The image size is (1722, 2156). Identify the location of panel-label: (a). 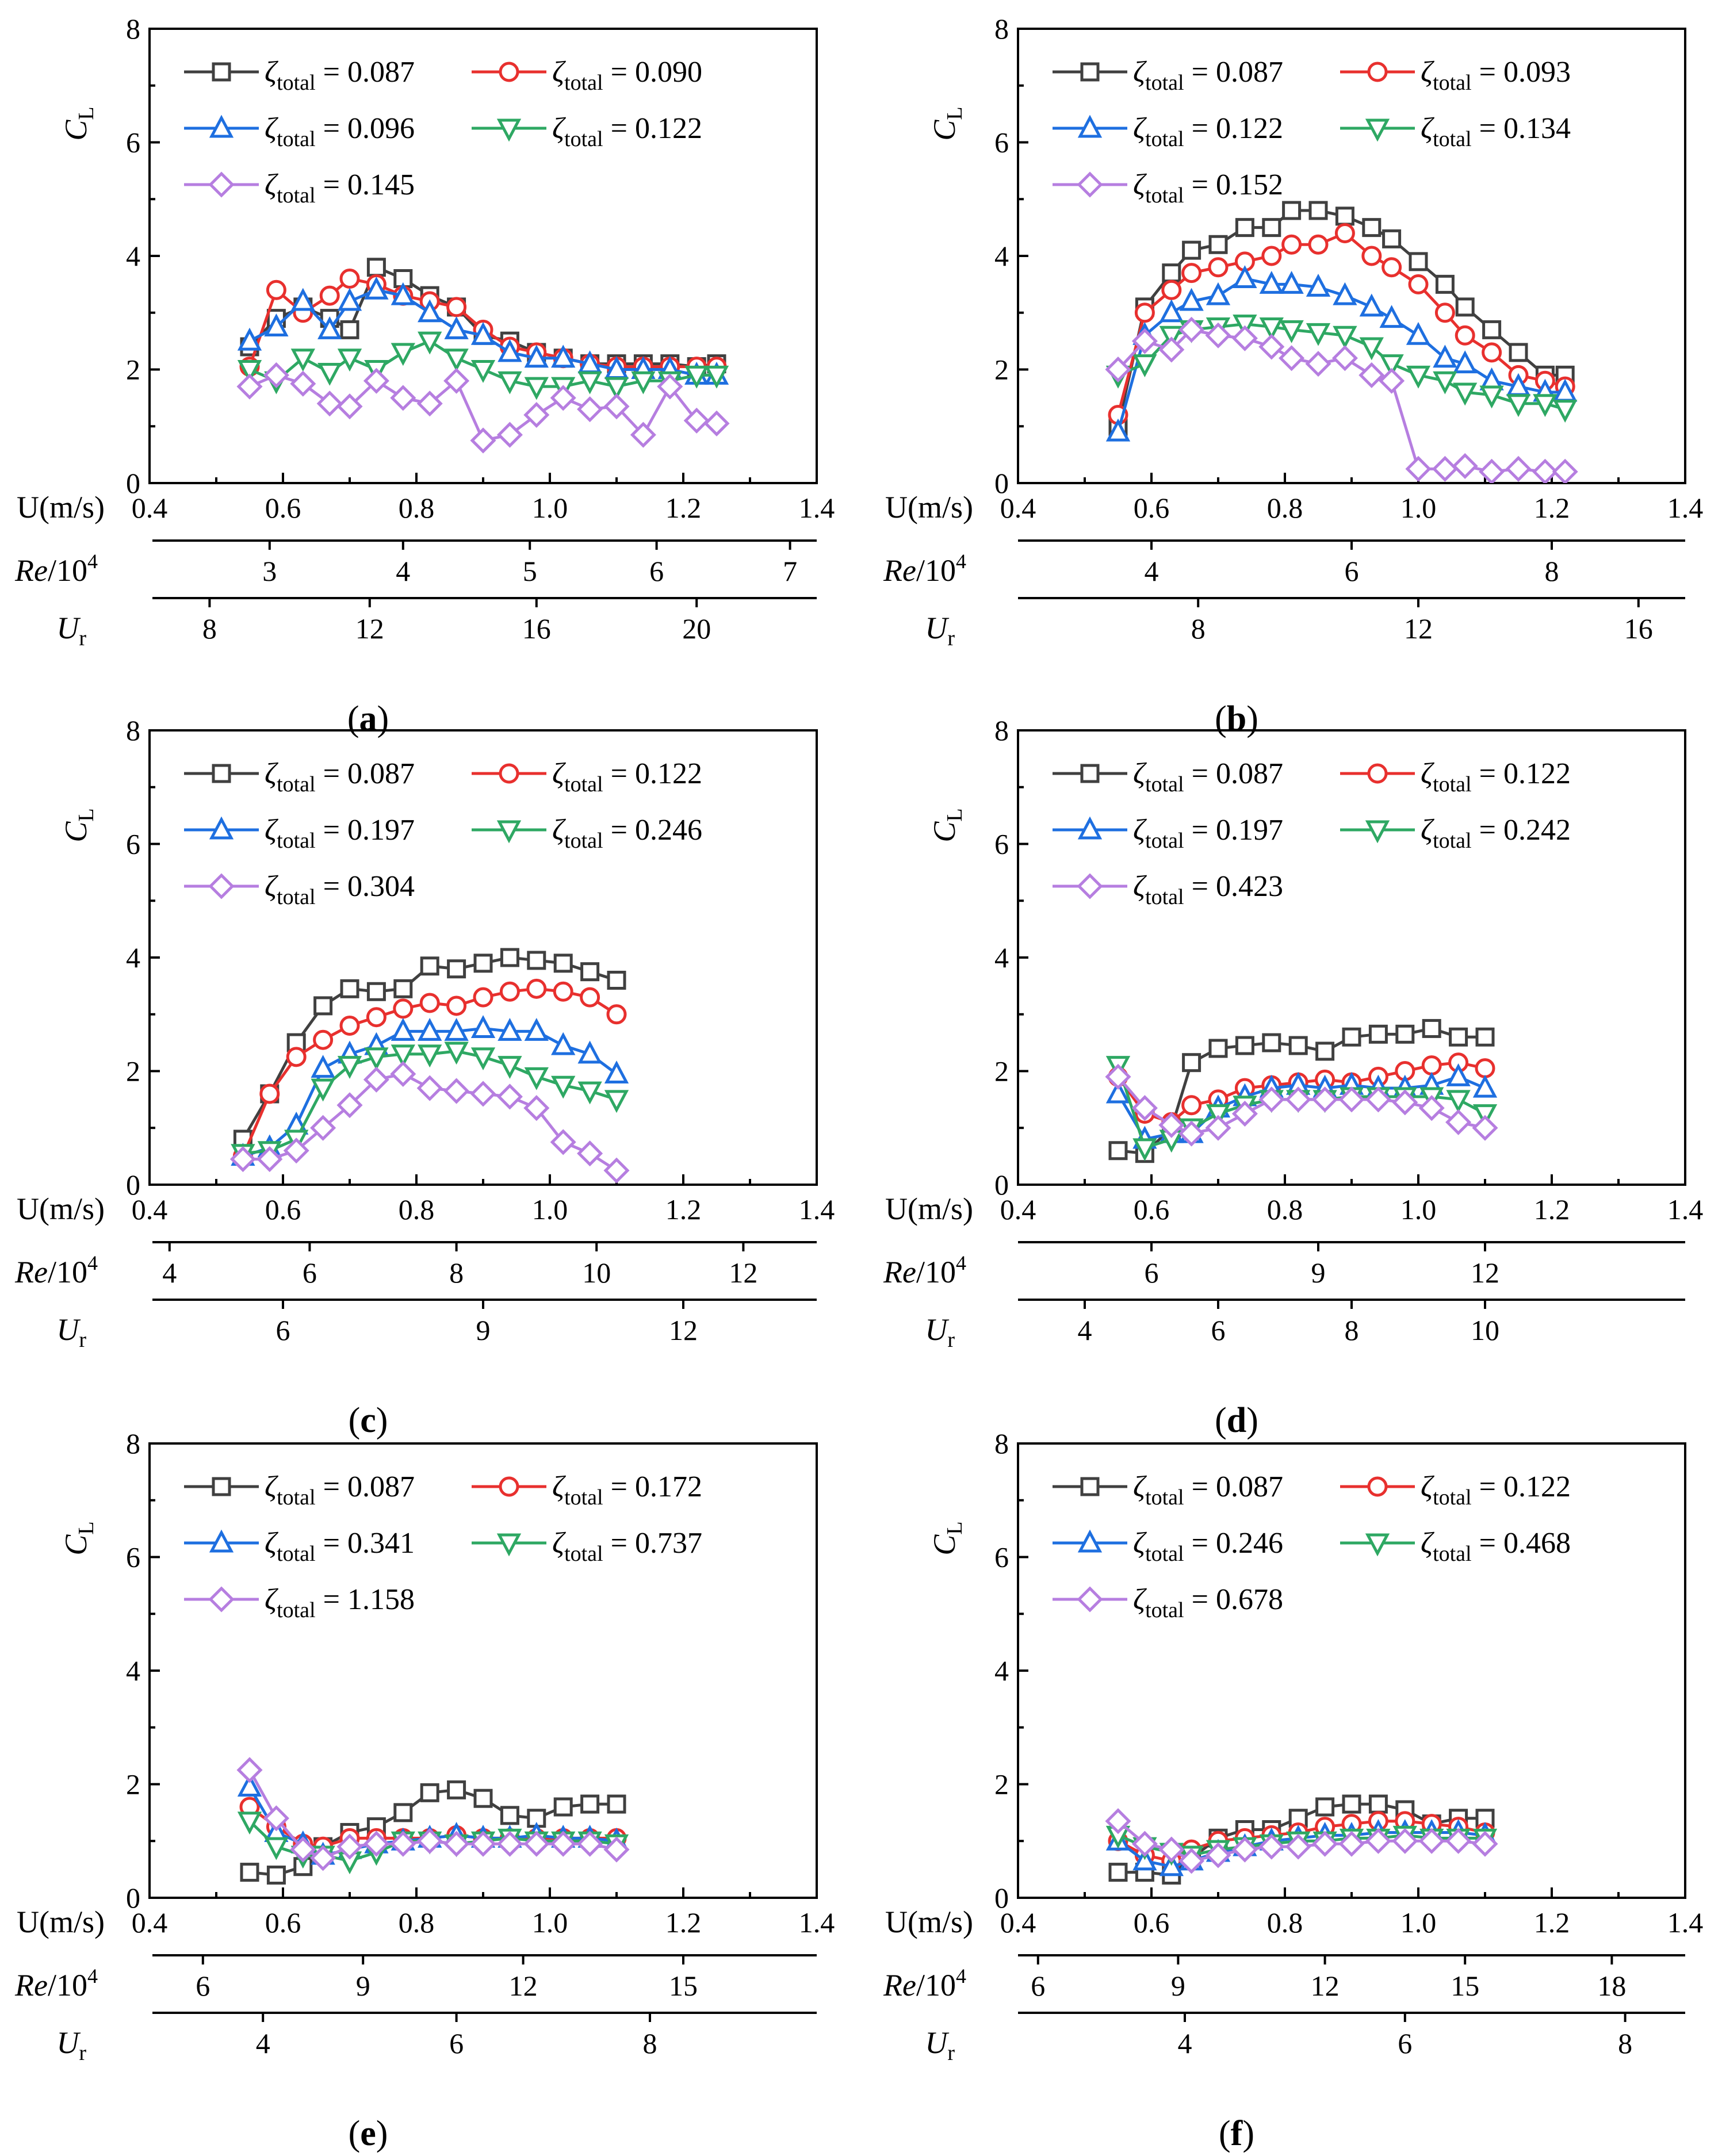
(368, 719).